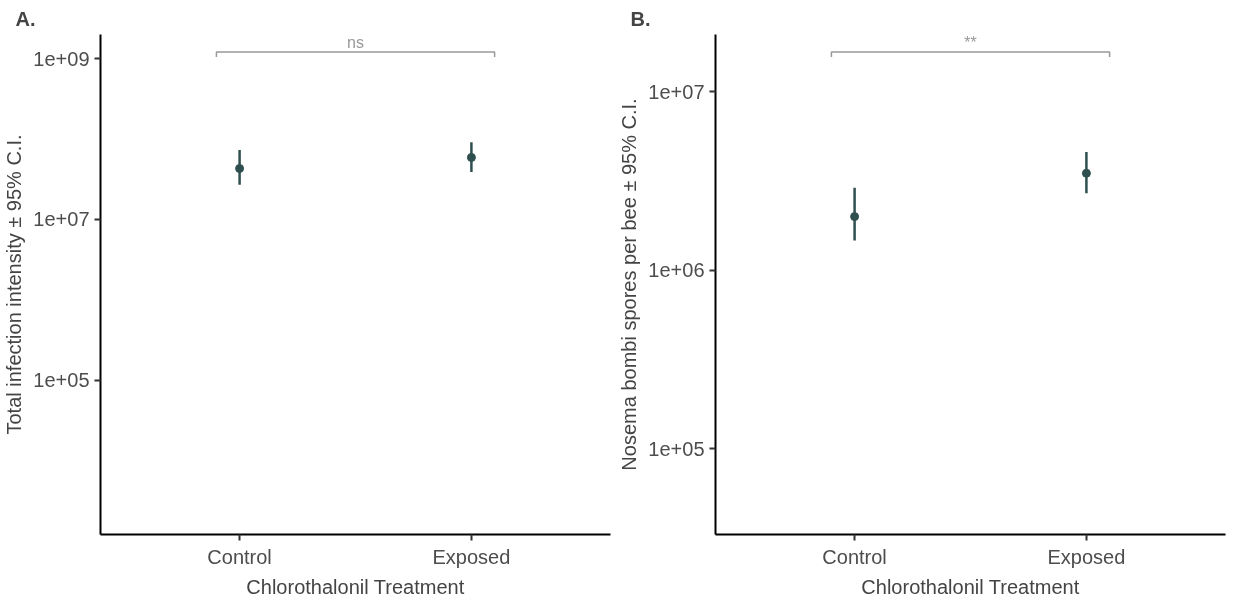 The width and height of the screenshot is (1238, 609). I want to click on chart-title: A., so click(25, 18).